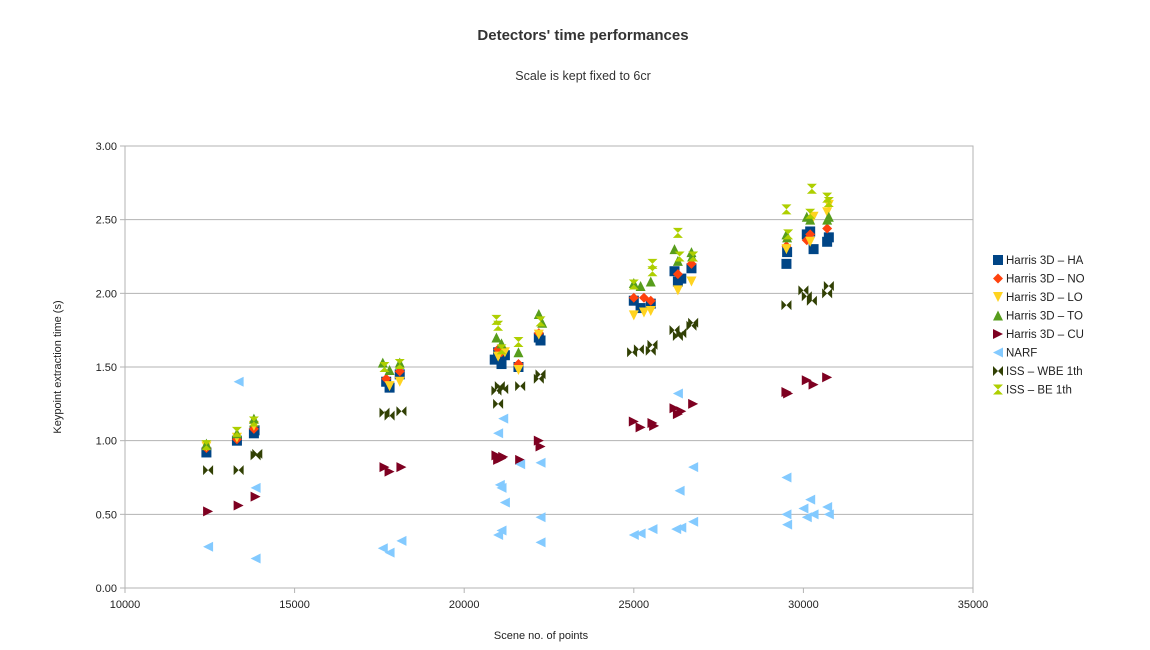 The height and width of the screenshot is (650, 1150). What do you see at coordinates (1044, 317) in the screenshot?
I see `legend-label: Harris 3D – TO` at bounding box center [1044, 317].